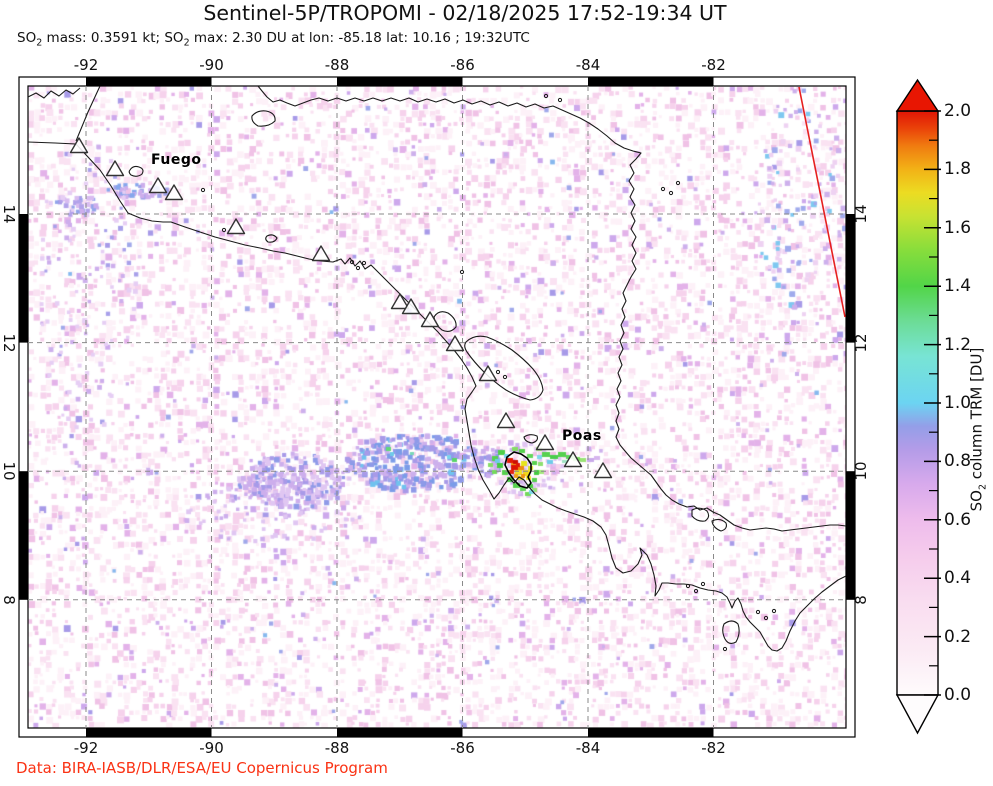 This screenshot has height=786, width=993. Describe the element at coordinates (958, 227) in the screenshot. I see `colorbar-tick-label: 1.6` at that location.